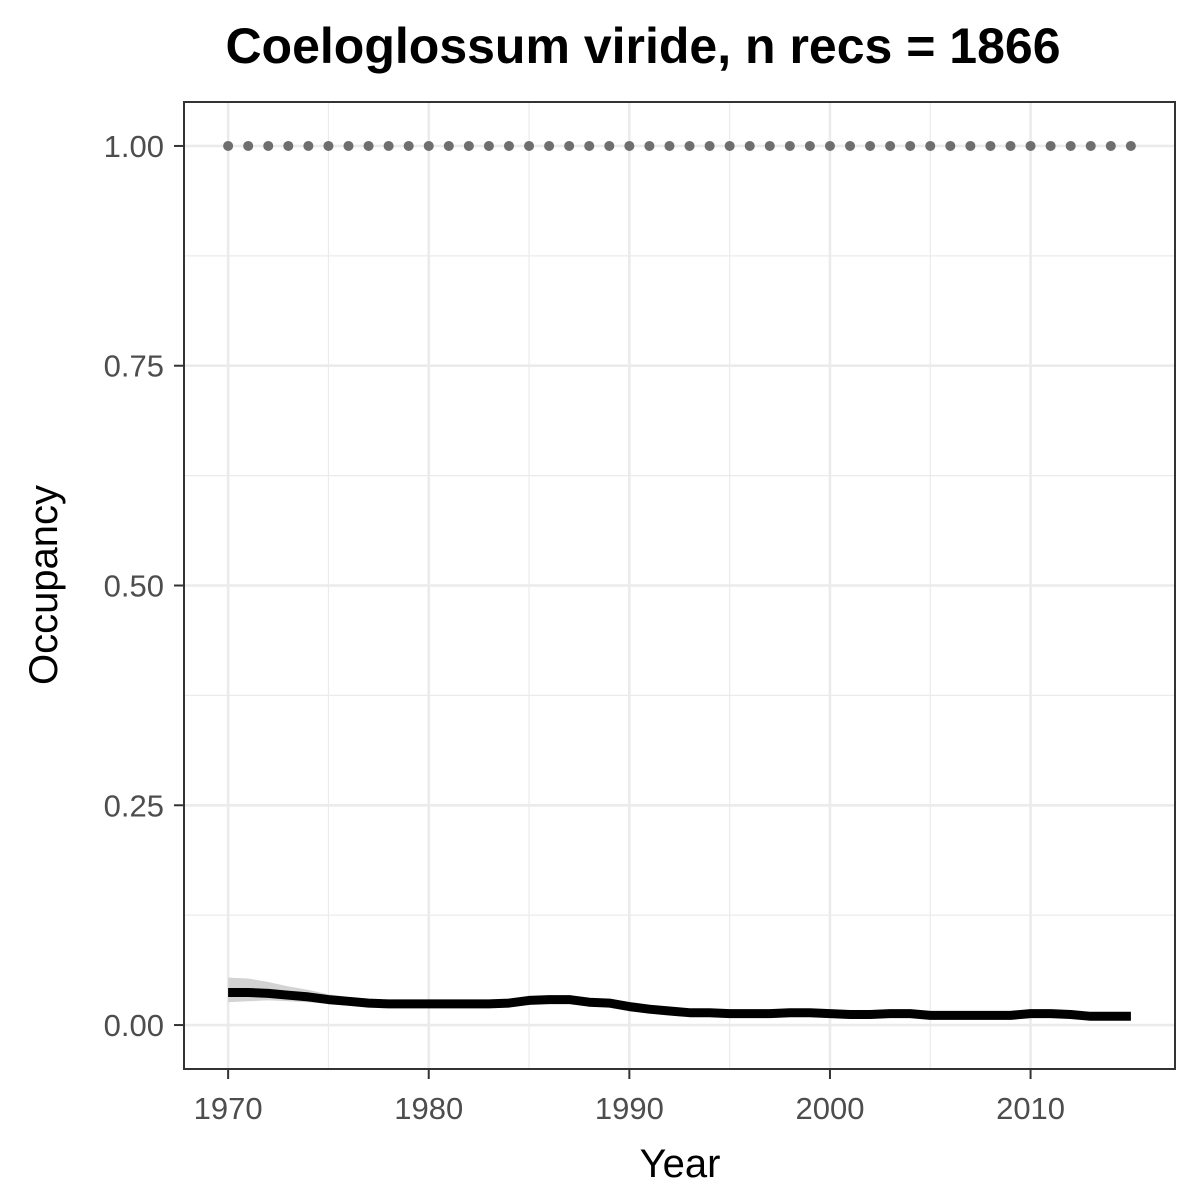  What do you see at coordinates (680, 1164) in the screenshot?
I see `x-axis-title: Year` at bounding box center [680, 1164].